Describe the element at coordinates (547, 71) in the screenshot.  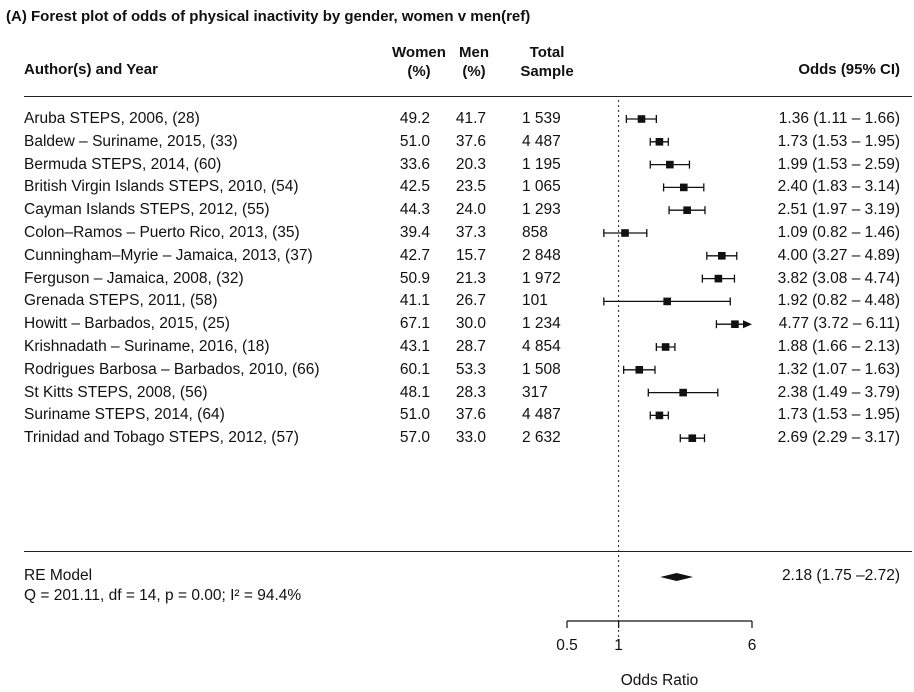
I see `header-total-line2: Sample` at that location.